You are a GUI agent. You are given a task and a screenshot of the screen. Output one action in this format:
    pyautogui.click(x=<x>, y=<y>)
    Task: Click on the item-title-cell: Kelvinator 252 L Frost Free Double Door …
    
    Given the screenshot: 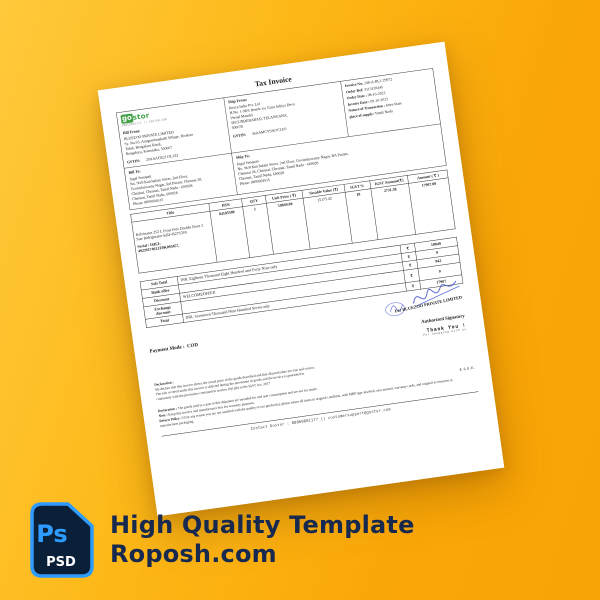 What is the action you would take?
    pyautogui.click(x=174, y=242)
    